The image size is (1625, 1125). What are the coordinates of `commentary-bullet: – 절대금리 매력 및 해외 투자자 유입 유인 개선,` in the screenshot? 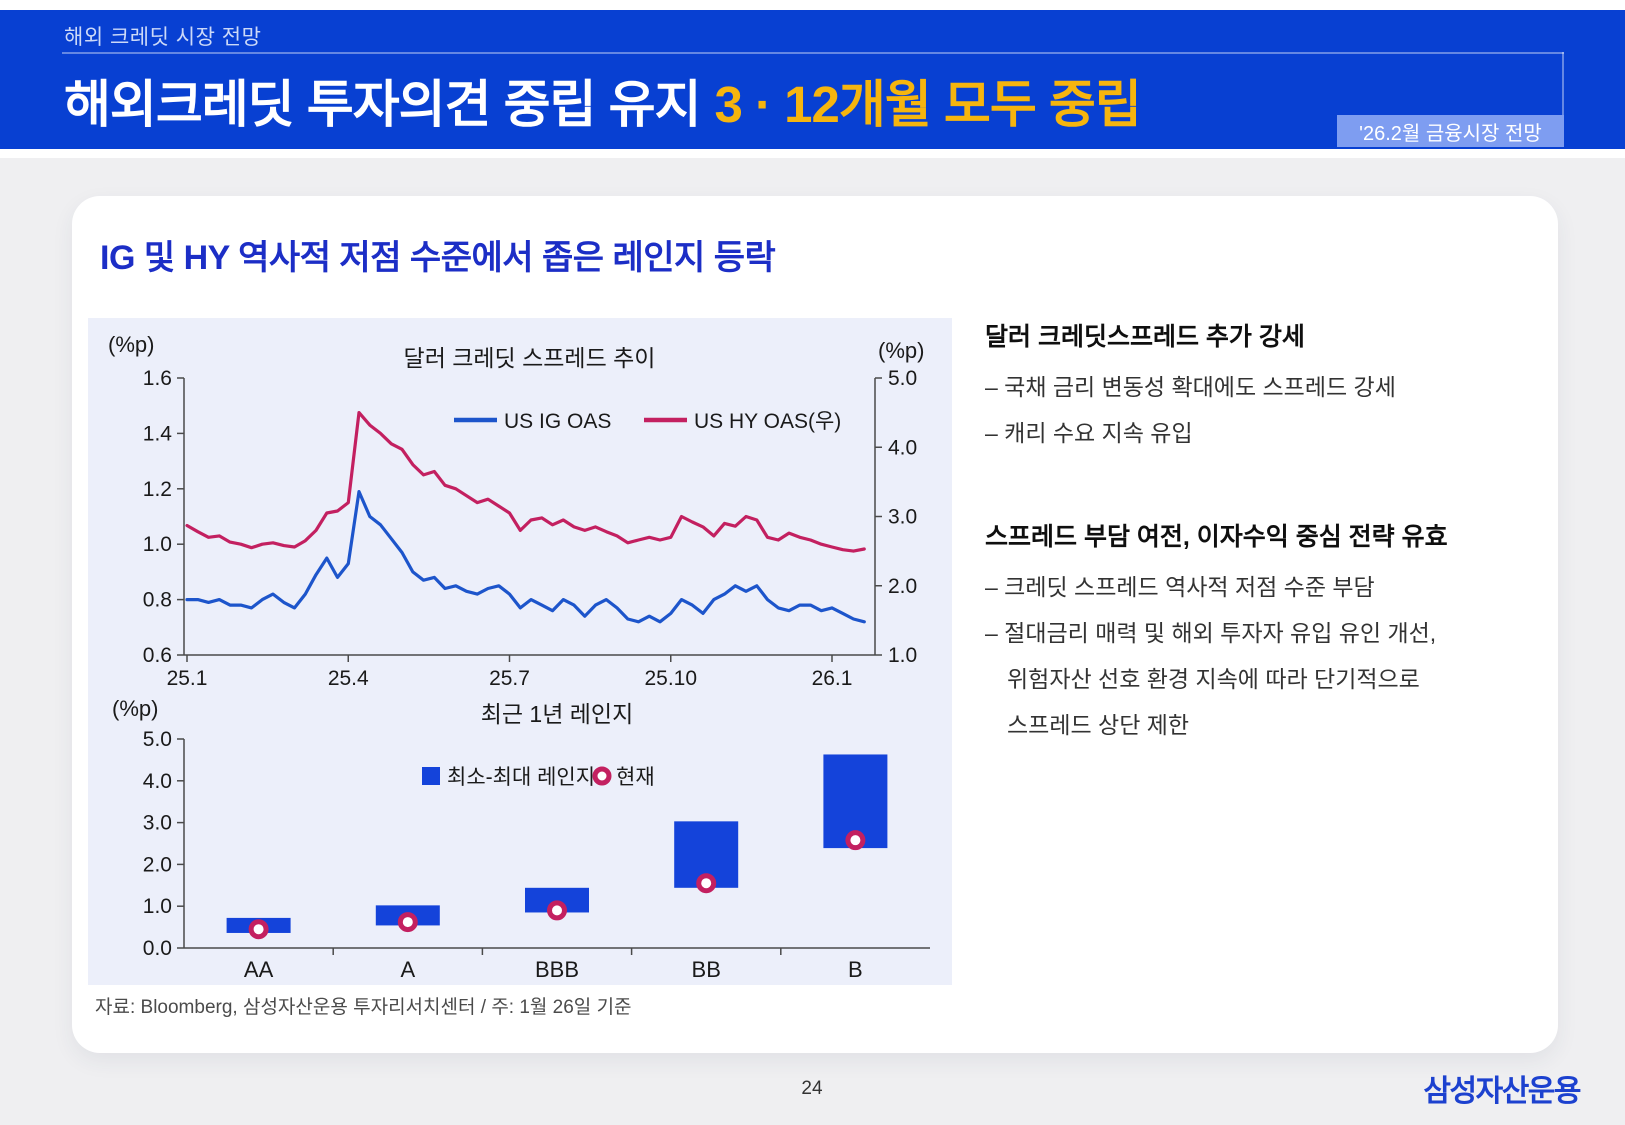 It's located at (1211, 633).